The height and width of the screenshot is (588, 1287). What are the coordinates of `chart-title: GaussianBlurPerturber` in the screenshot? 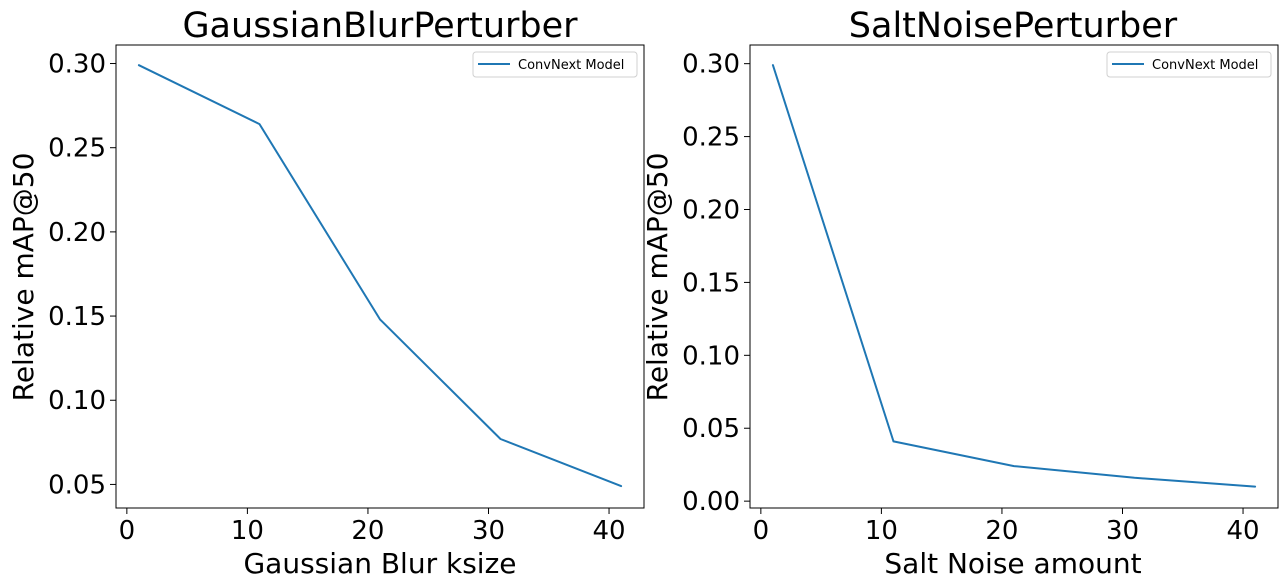 It's located at (380, 26).